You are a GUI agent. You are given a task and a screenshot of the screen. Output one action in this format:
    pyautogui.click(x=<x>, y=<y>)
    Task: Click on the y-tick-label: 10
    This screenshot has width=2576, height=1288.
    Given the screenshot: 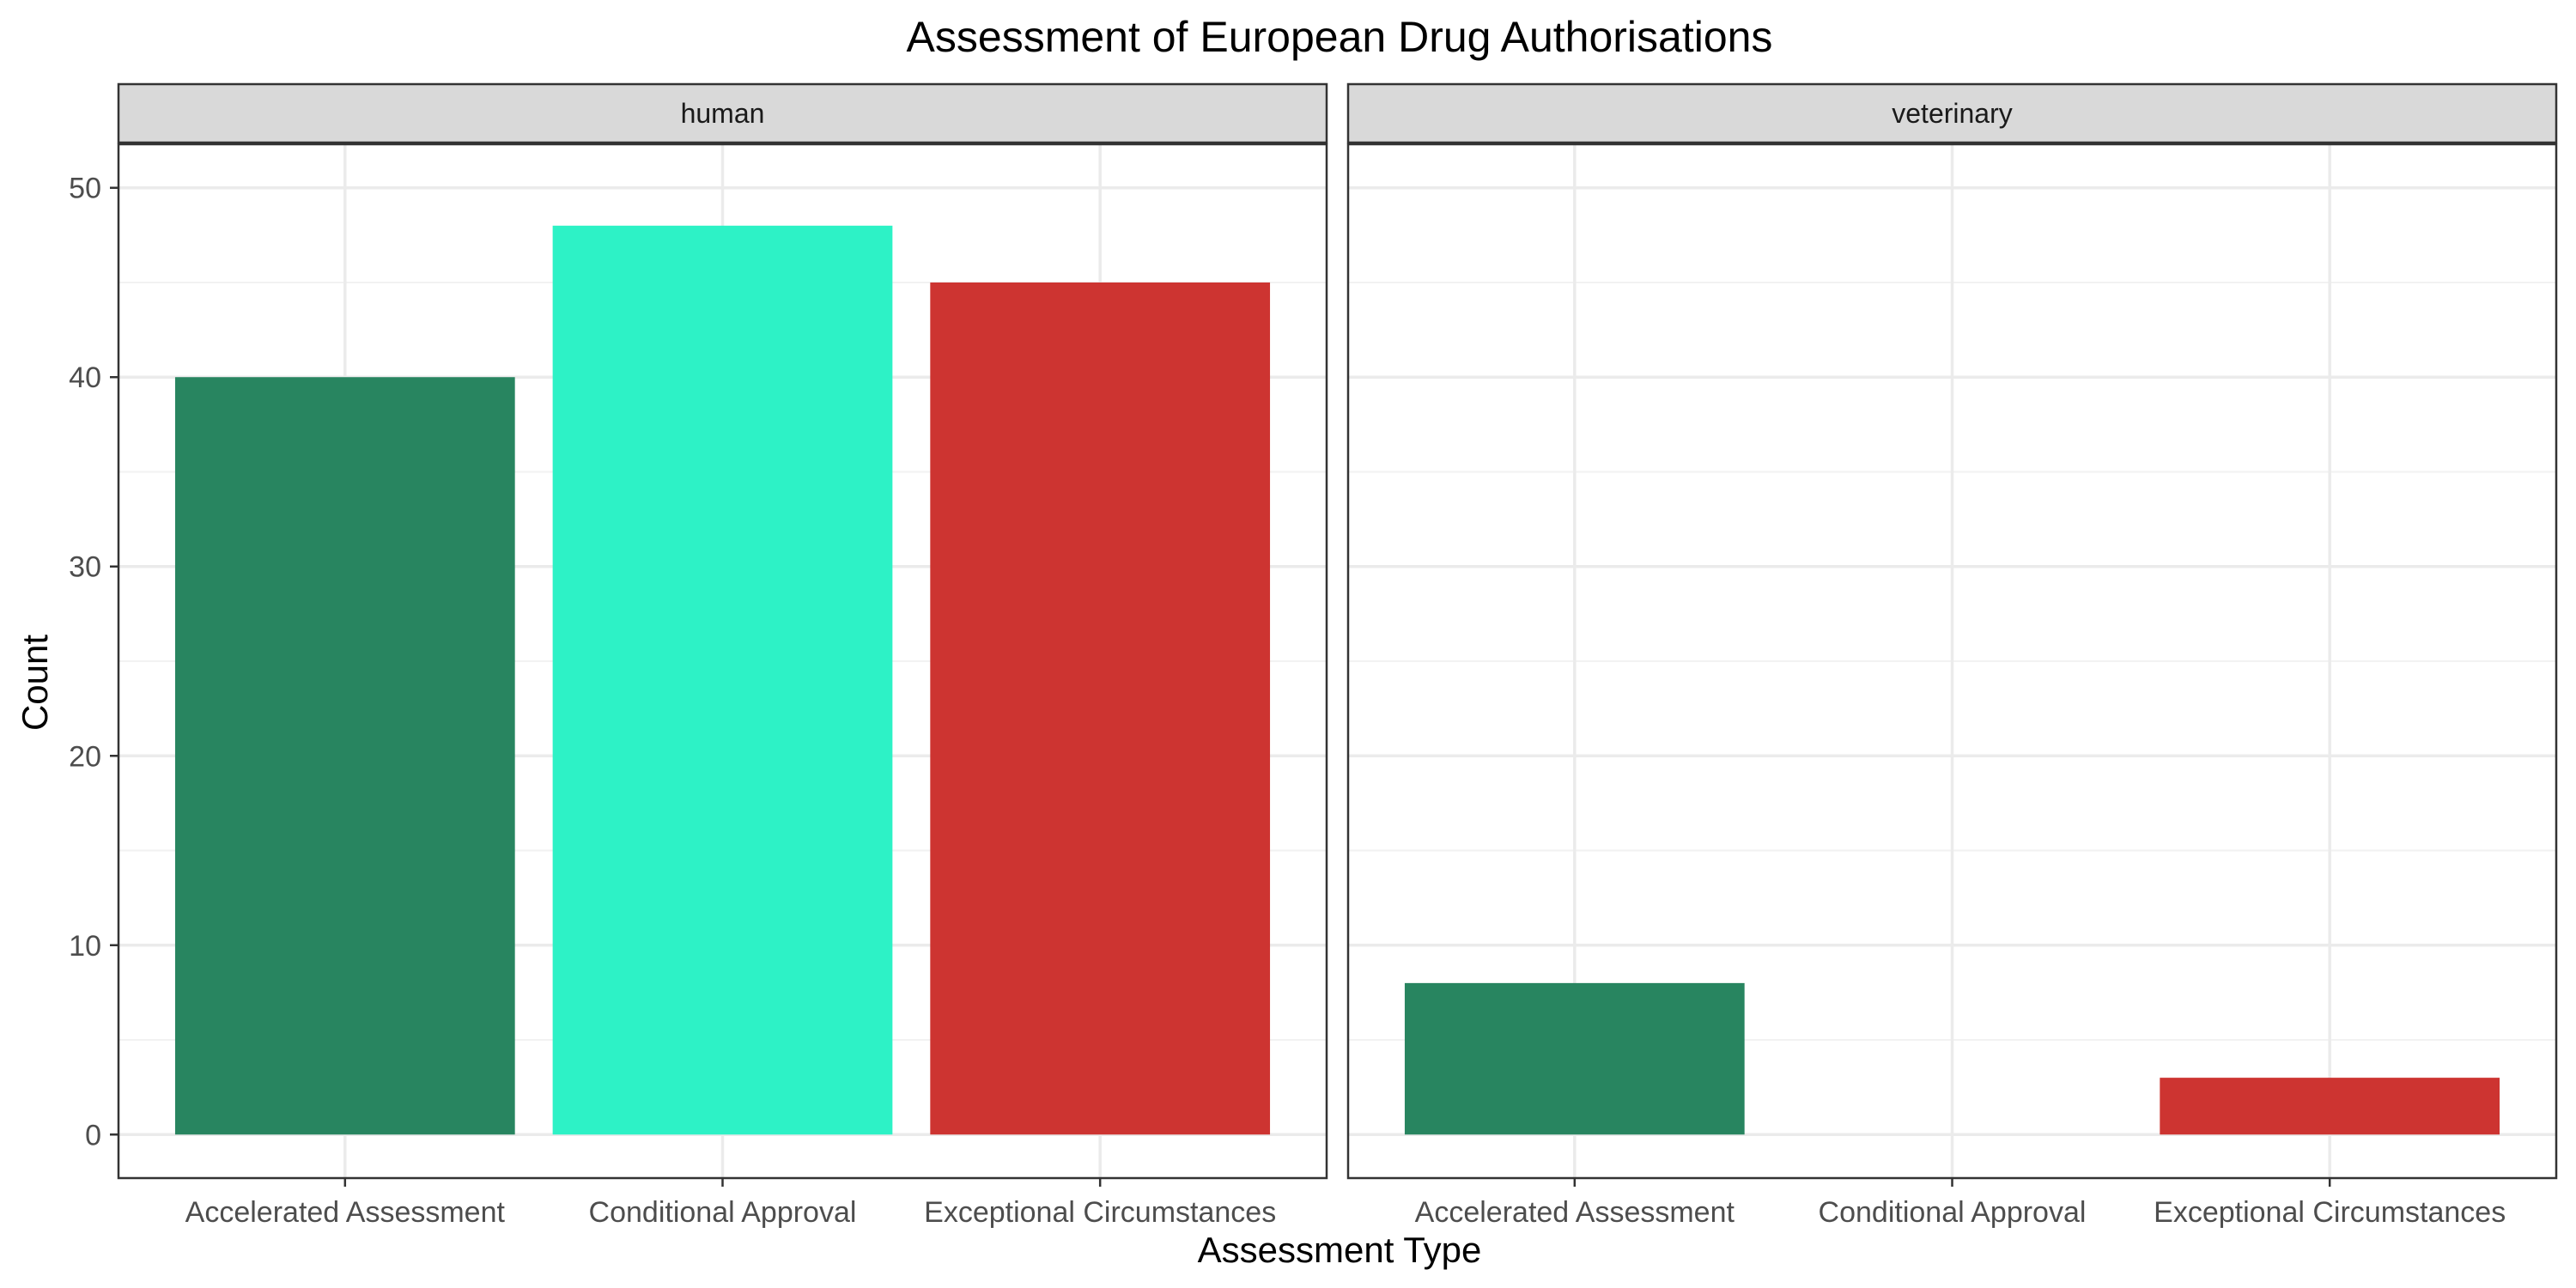 What is the action you would take?
    pyautogui.click(x=85, y=947)
    